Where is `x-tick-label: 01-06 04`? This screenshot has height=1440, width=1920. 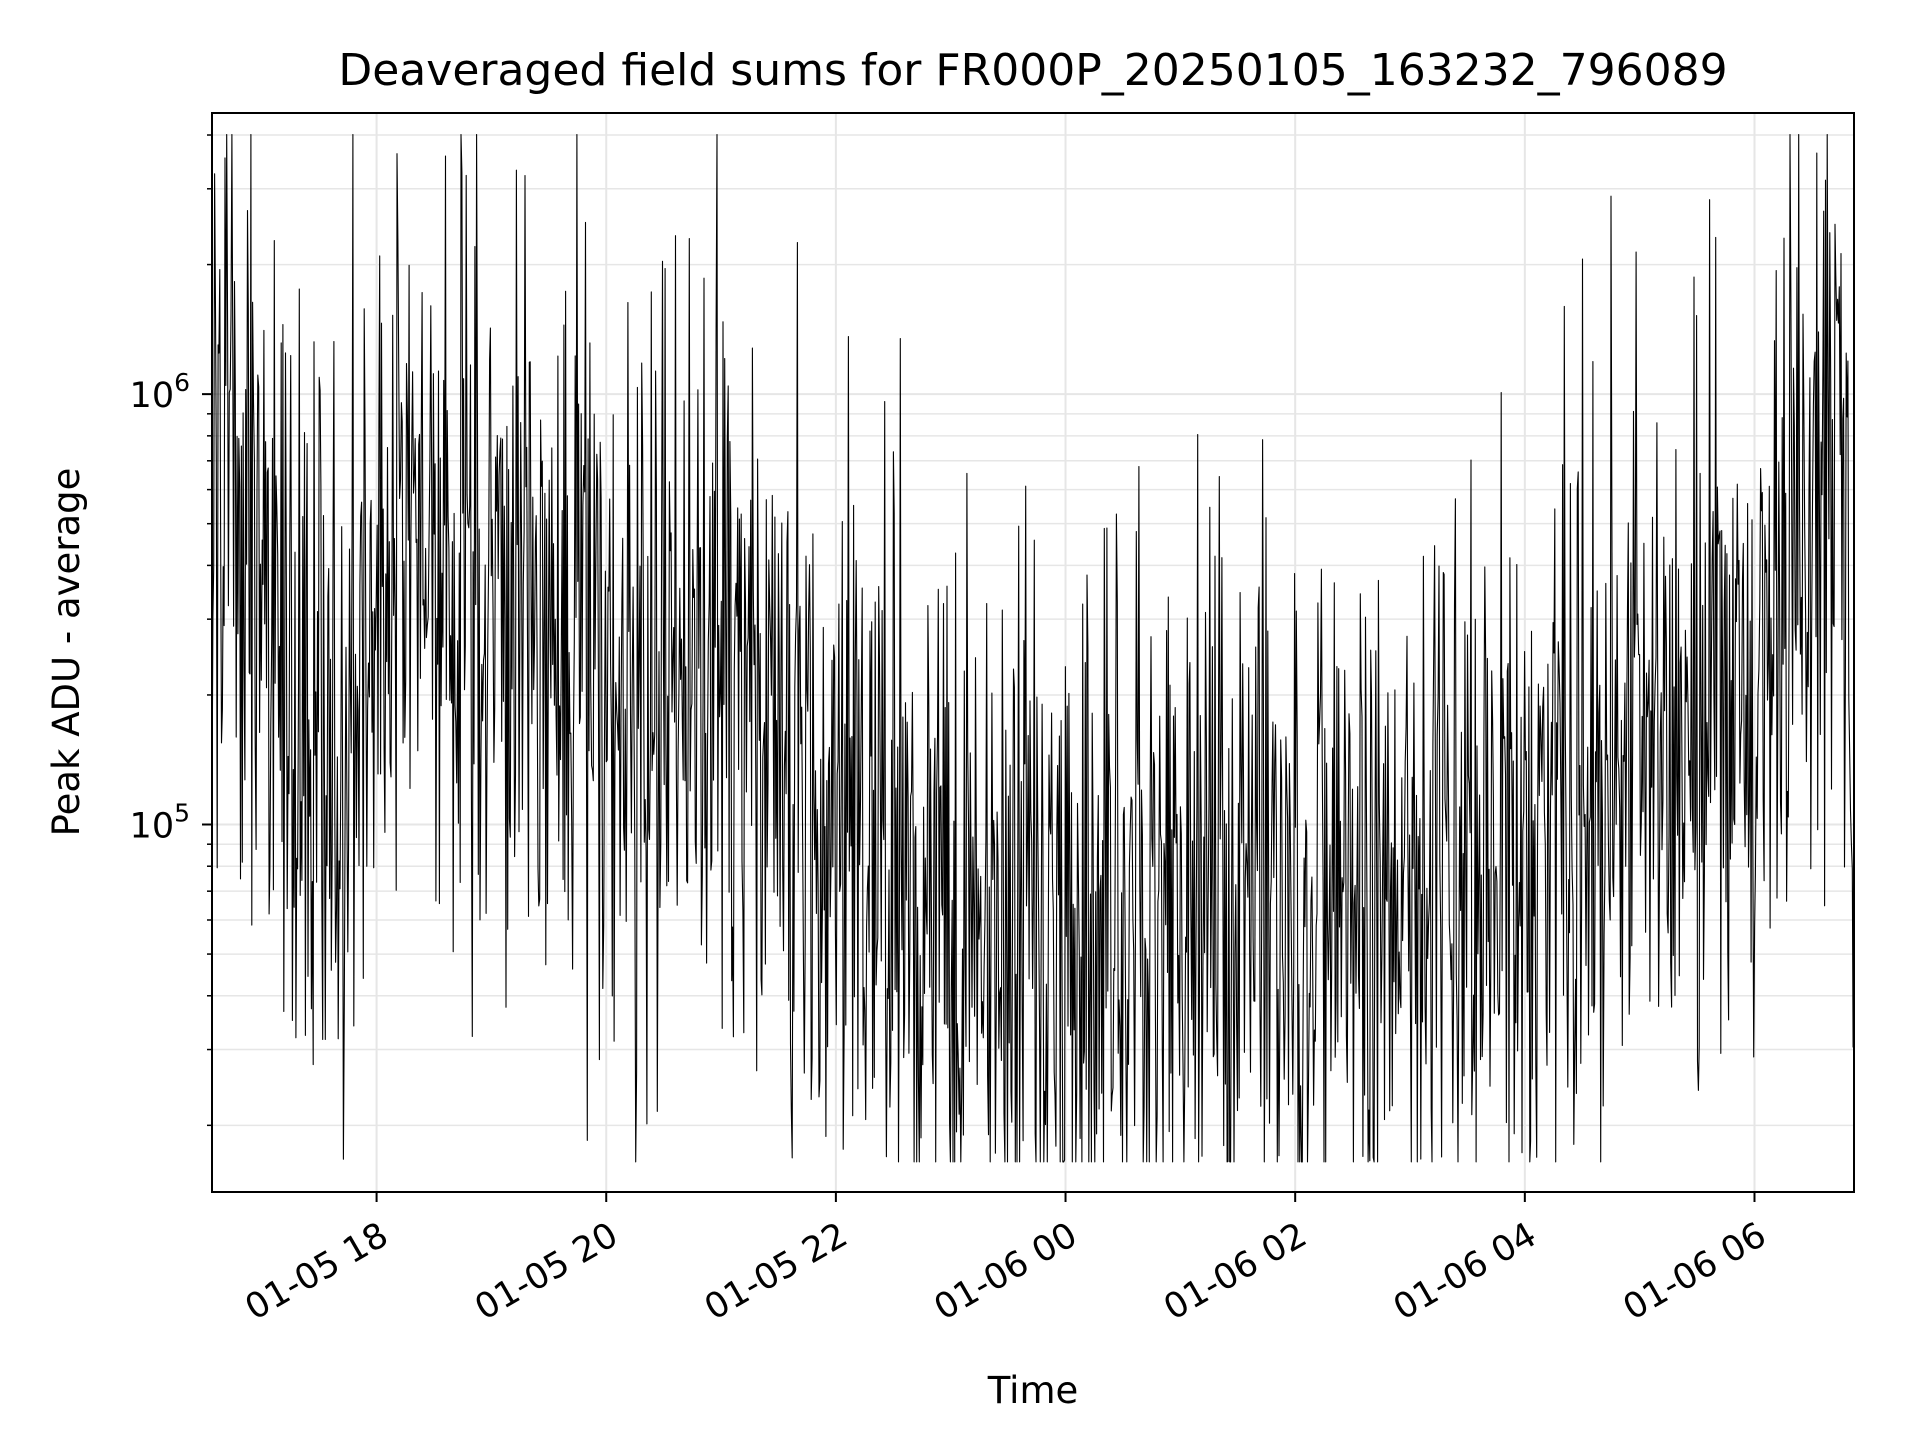
x-tick-label: 01-06 04 is located at coordinates (1465, 1271).